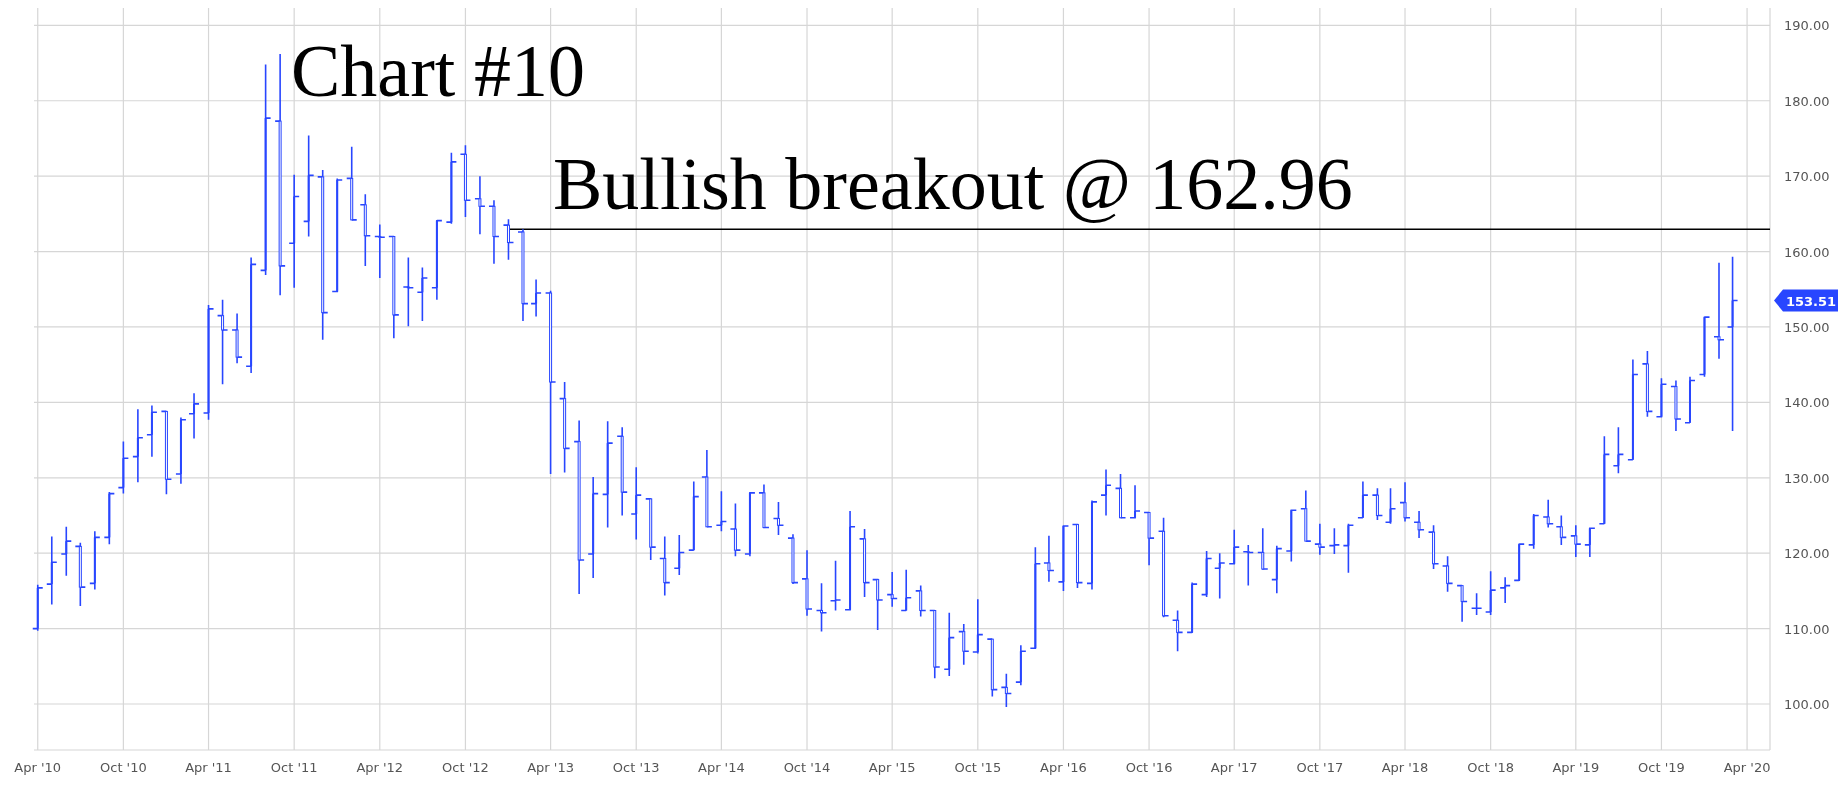  Describe the element at coordinates (1807, 177) in the screenshot. I see `y-tick-label: 170.00` at that location.